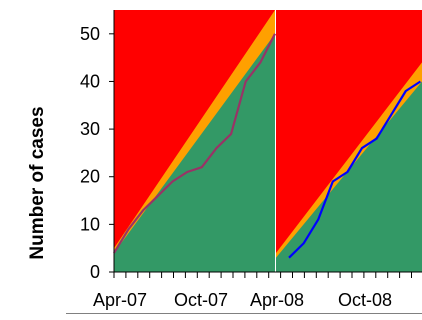  What do you see at coordinates (201, 300) in the screenshot?
I see `x-tick-label: Oct-07` at bounding box center [201, 300].